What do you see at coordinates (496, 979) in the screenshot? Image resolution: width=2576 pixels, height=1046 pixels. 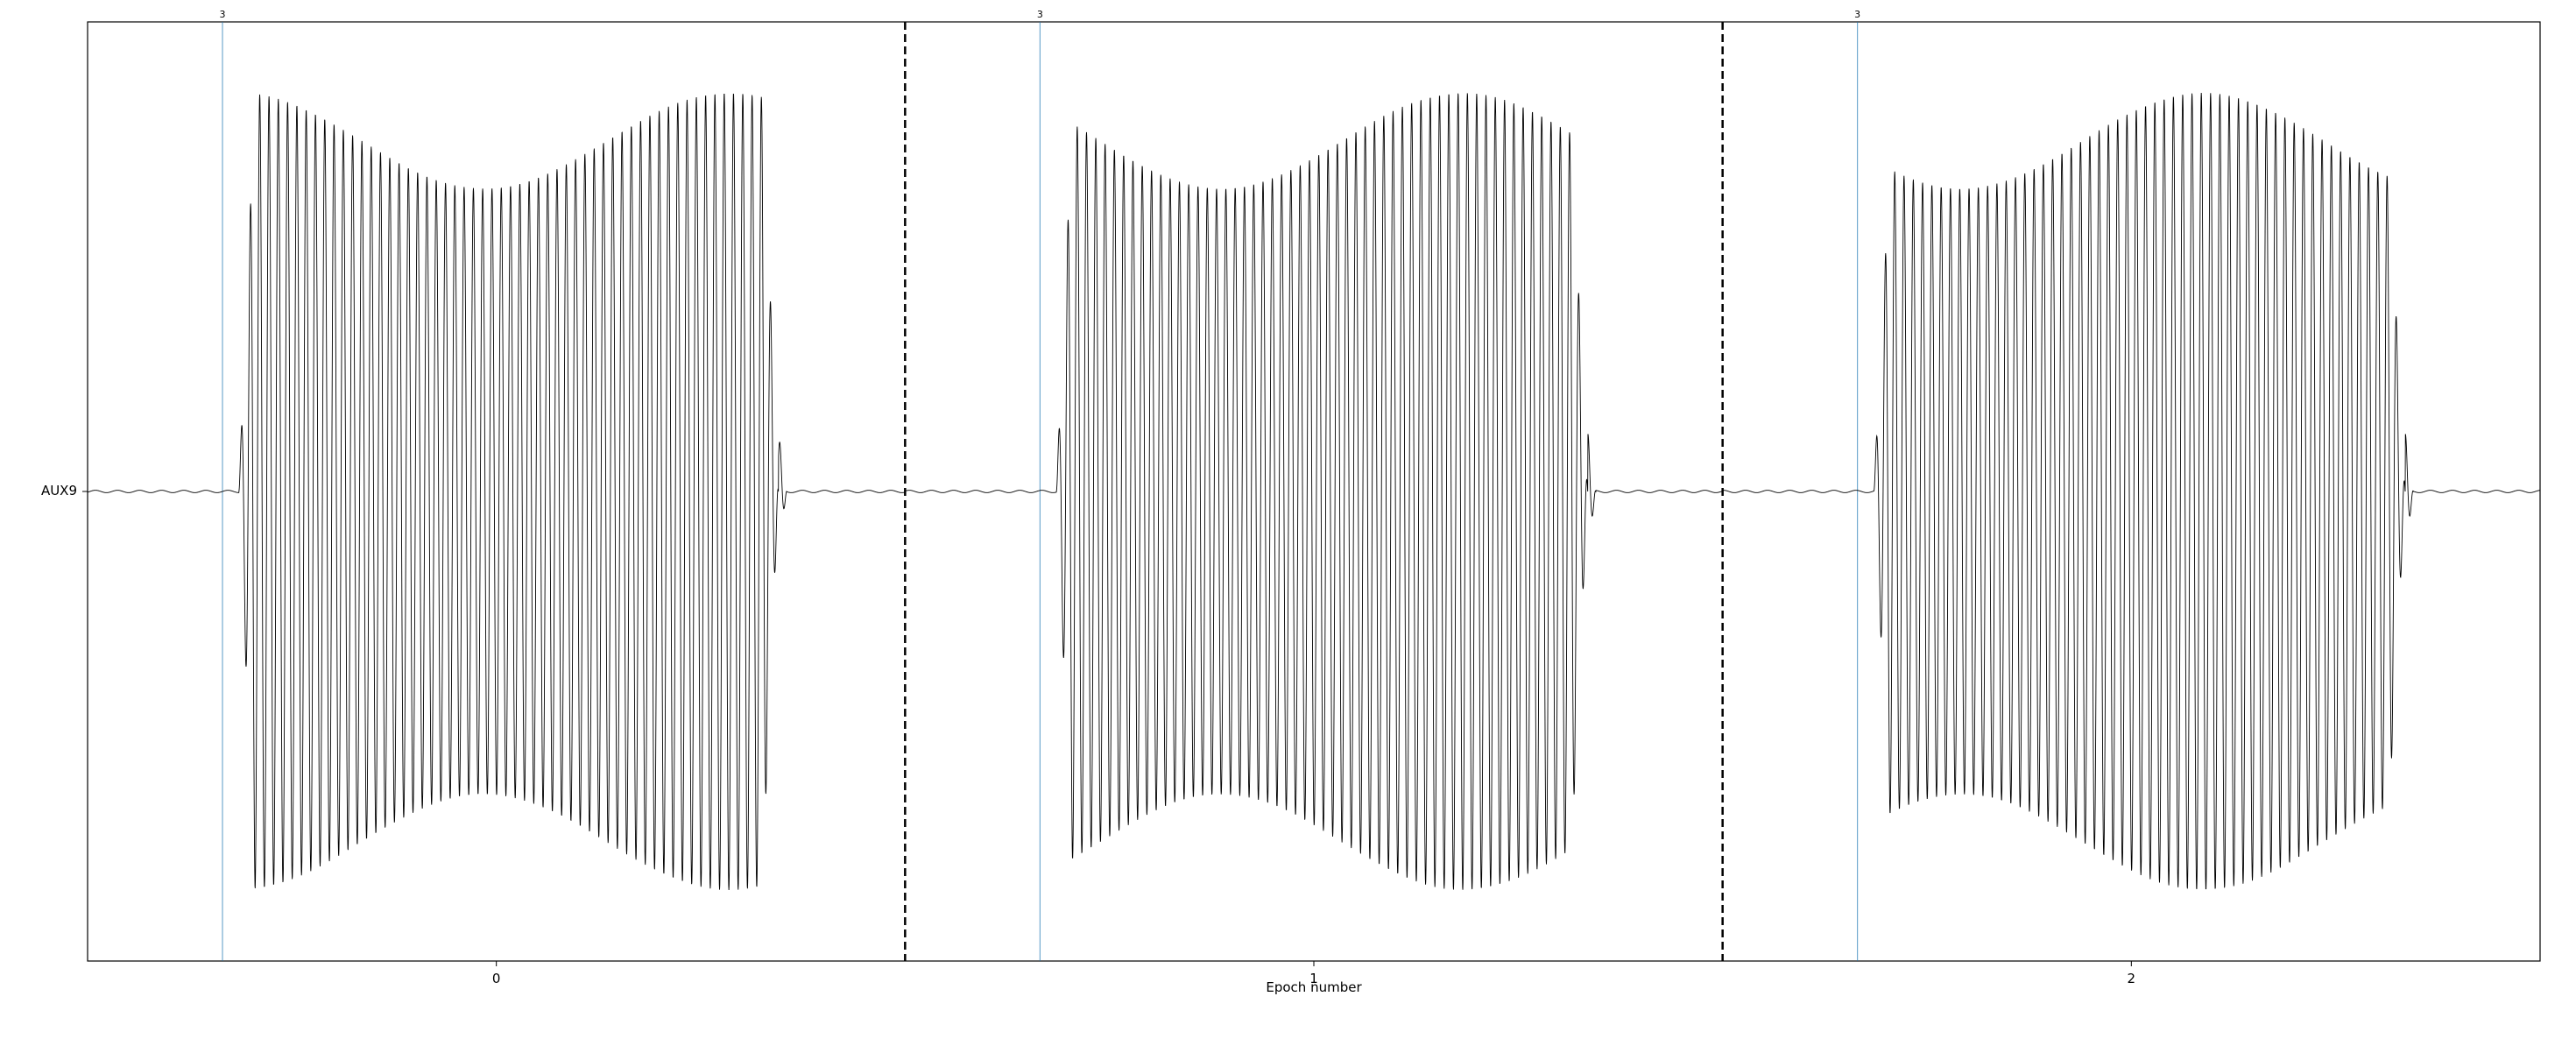 I see `x-tick-label-0: 0` at bounding box center [496, 979].